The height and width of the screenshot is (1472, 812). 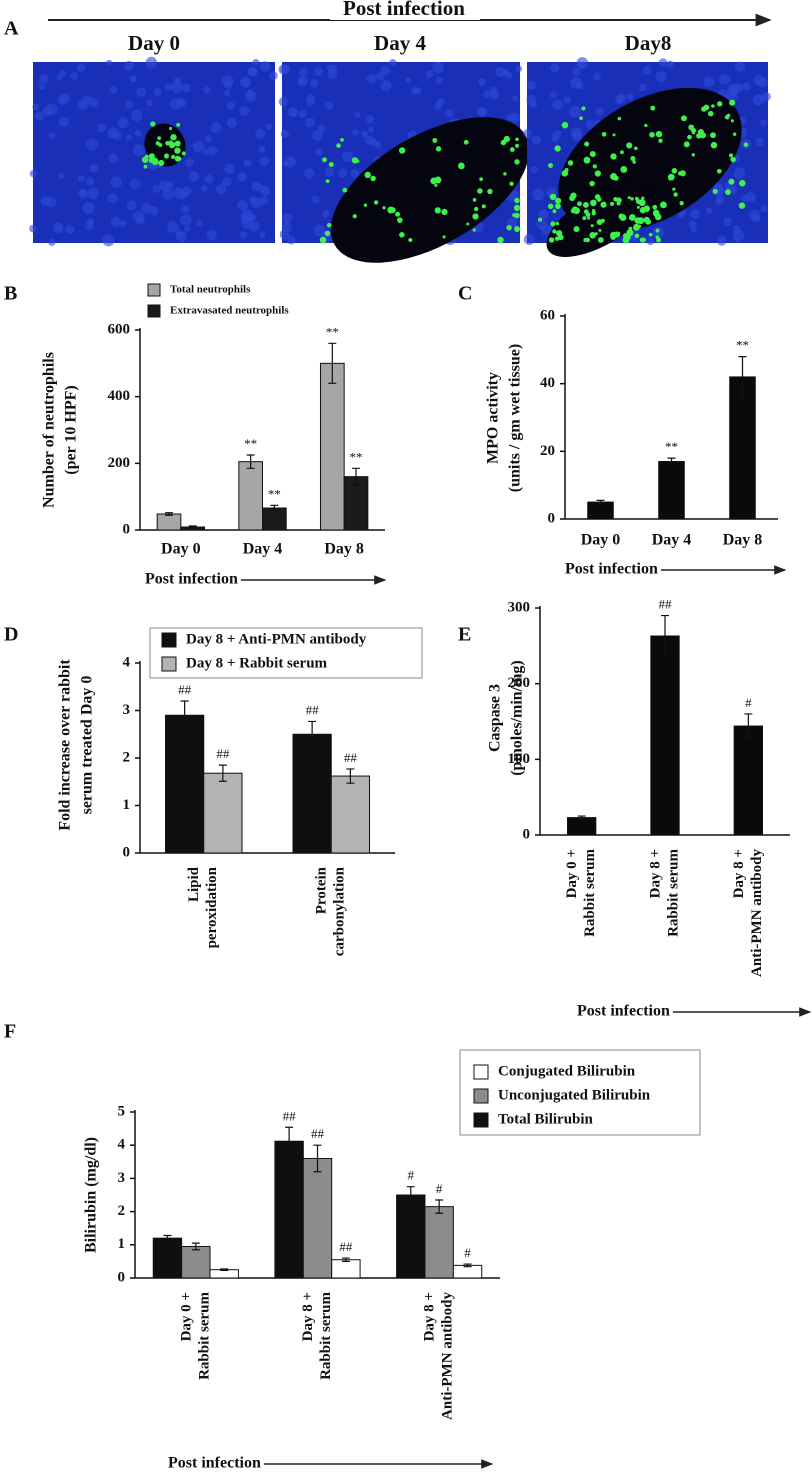 What do you see at coordinates (322, 890) in the screenshot?
I see `x-tick-label: Protein` at bounding box center [322, 890].